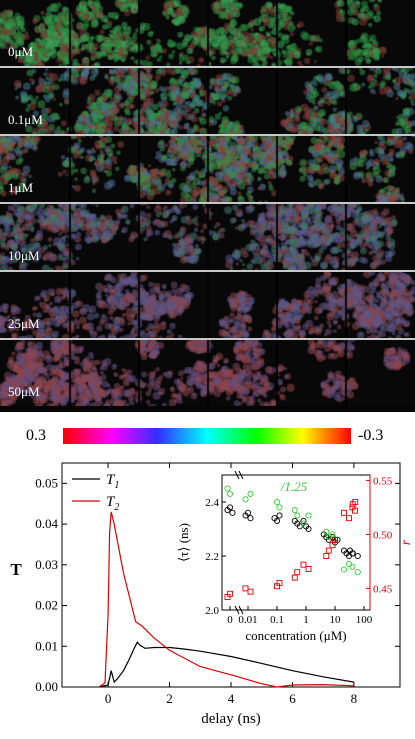 This screenshot has height=739, width=415. Describe the element at coordinates (207, 373) in the screenshot. I see `image-row: 50μM` at that location.